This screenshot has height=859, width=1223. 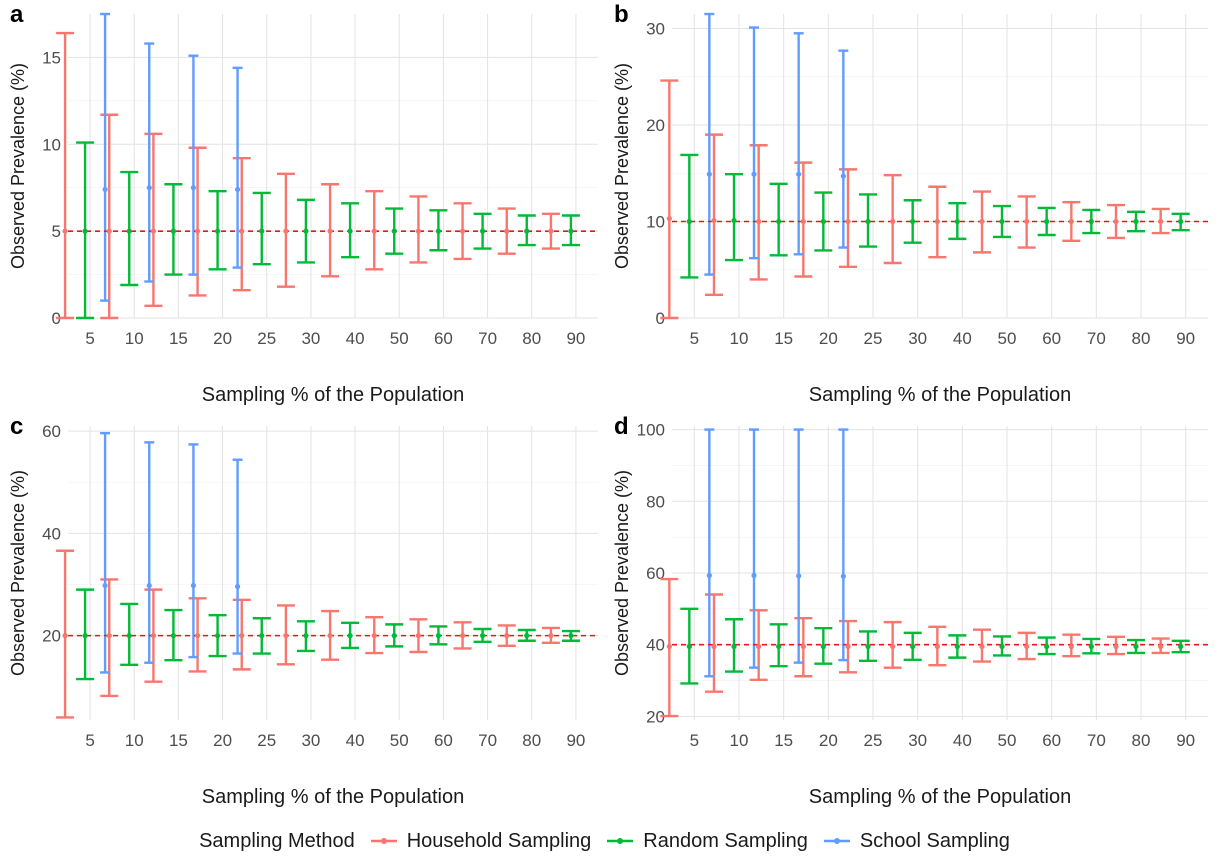 What do you see at coordinates (620, 841) in the screenshot?
I see `legend-key-random` at bounding box center [620, 841].